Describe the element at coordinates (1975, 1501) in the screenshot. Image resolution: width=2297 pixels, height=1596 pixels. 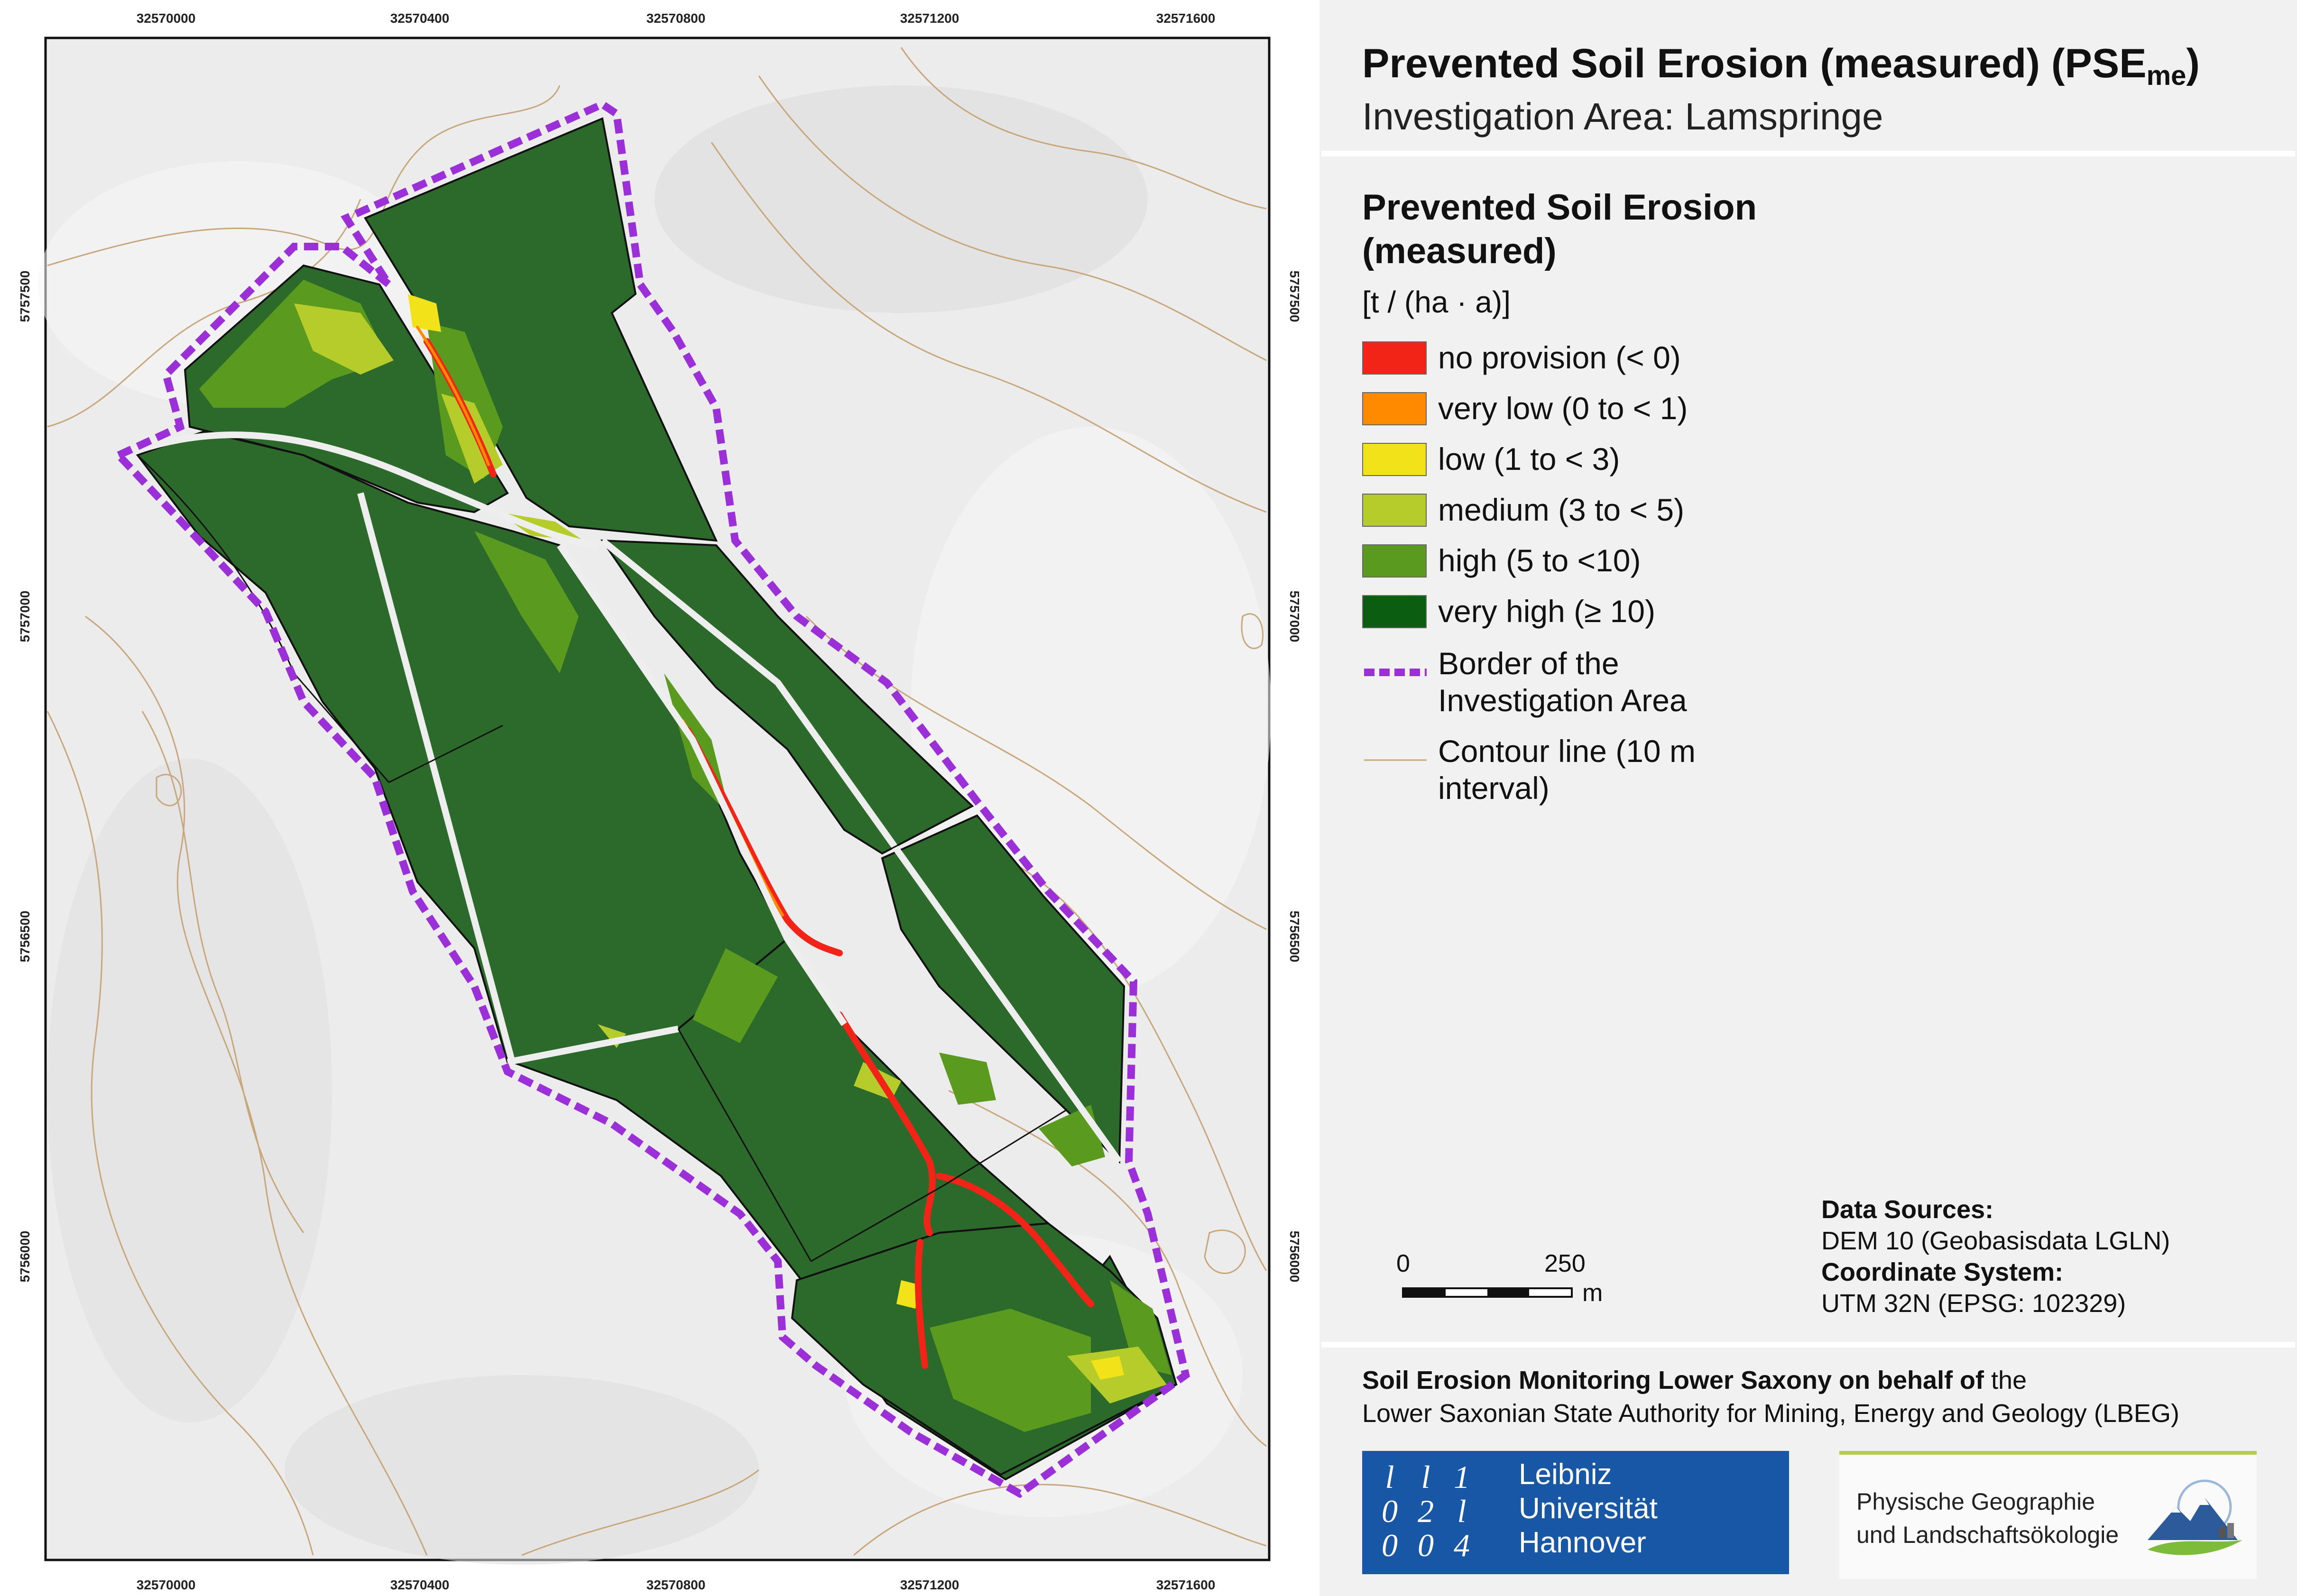
I see `pg-word-1: Physische Geographie` at that location.